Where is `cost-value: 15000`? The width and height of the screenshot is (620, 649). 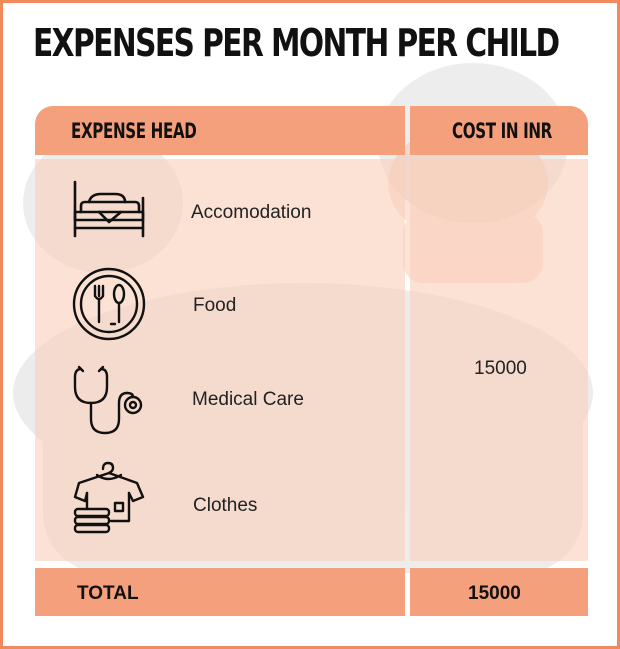 cost-value: 15000 is located at coordinates (500, 368).